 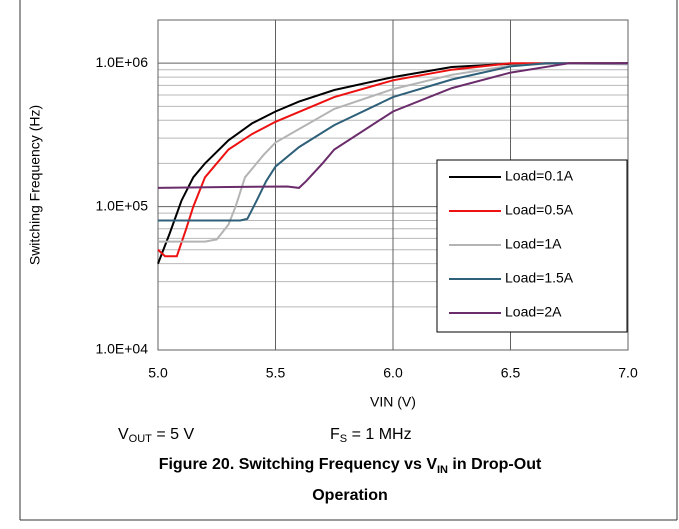 I want to click on caption-text: Figure 20. Switching Frequency vs V, so click(x=297, y=464).